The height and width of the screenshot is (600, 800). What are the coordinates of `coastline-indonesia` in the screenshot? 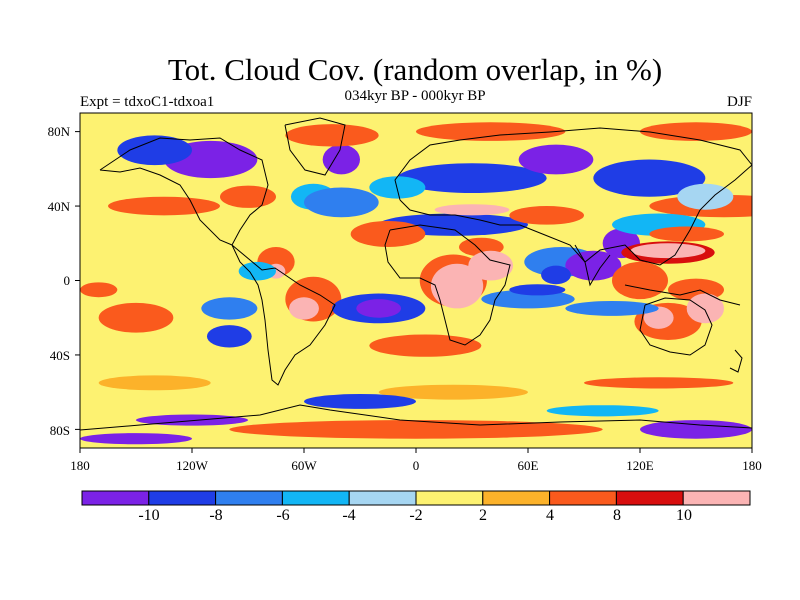 It's located at (682, 295).